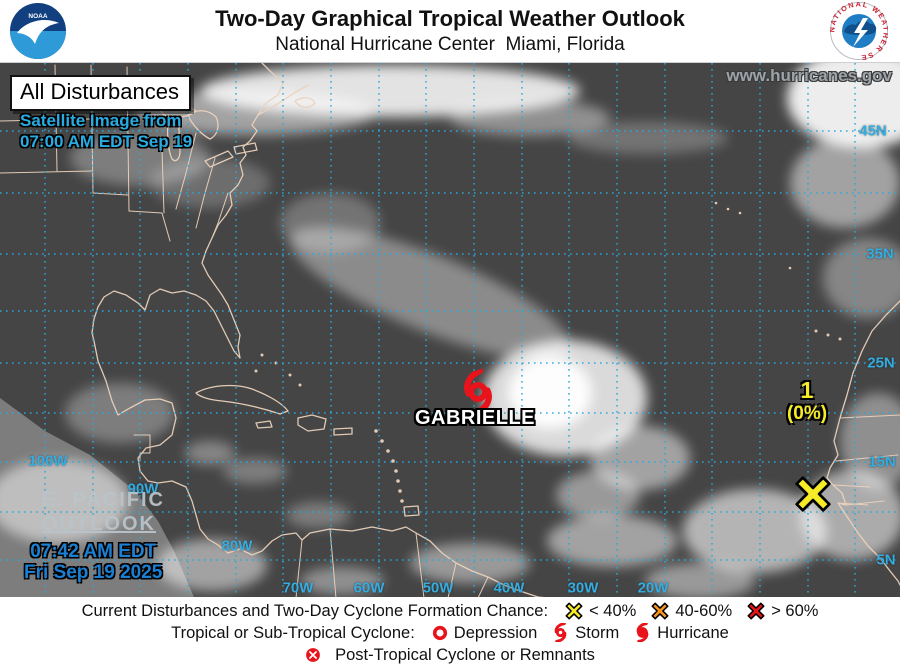  I want to click on storm-spiral-icon, so click(560, 632).